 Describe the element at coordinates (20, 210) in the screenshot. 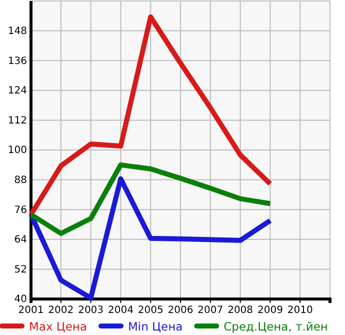

I see `y-tick-label: 76` at that location.